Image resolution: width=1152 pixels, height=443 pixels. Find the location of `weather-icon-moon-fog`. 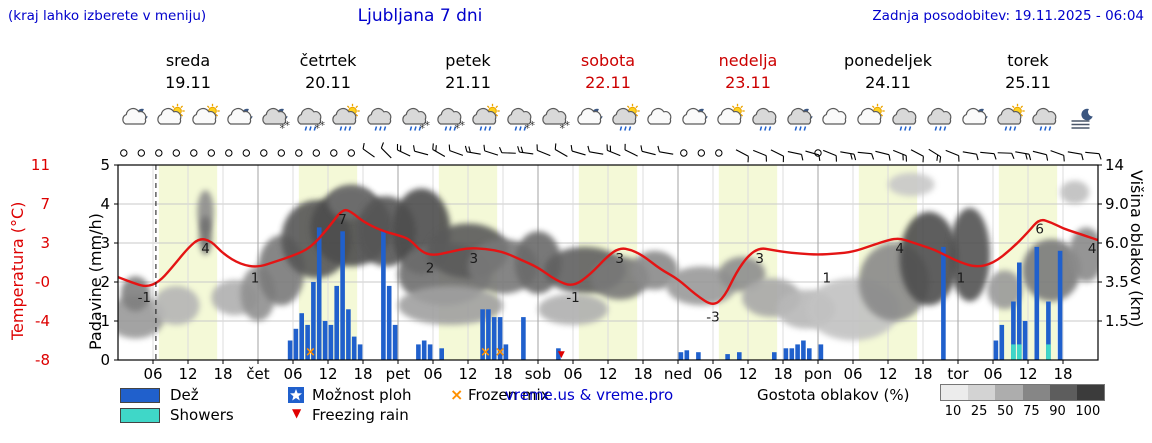

weather-icon-moon-fog is located at coordinates (1082, 118).